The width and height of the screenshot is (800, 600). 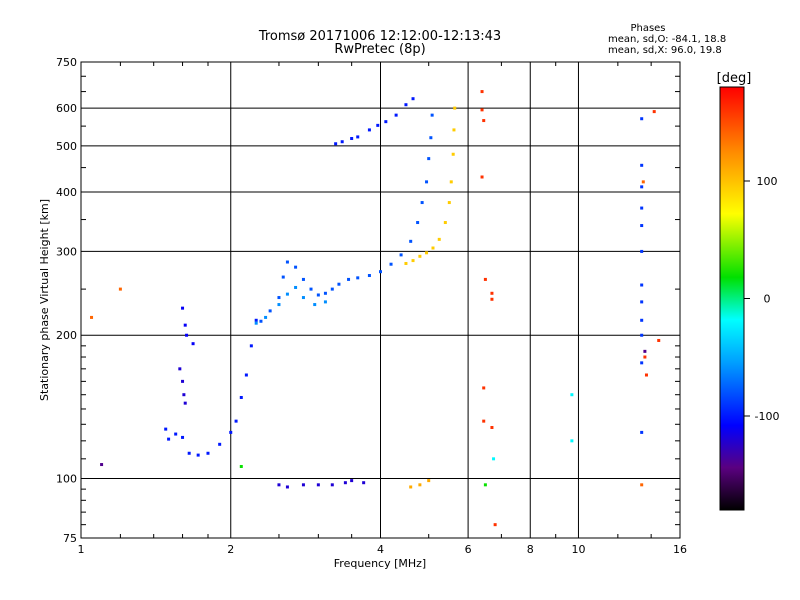 What do you see at coordinates (66, 192) in the screenshot?
I see `y-tick-label: 400` at bounding box center [66, 192].